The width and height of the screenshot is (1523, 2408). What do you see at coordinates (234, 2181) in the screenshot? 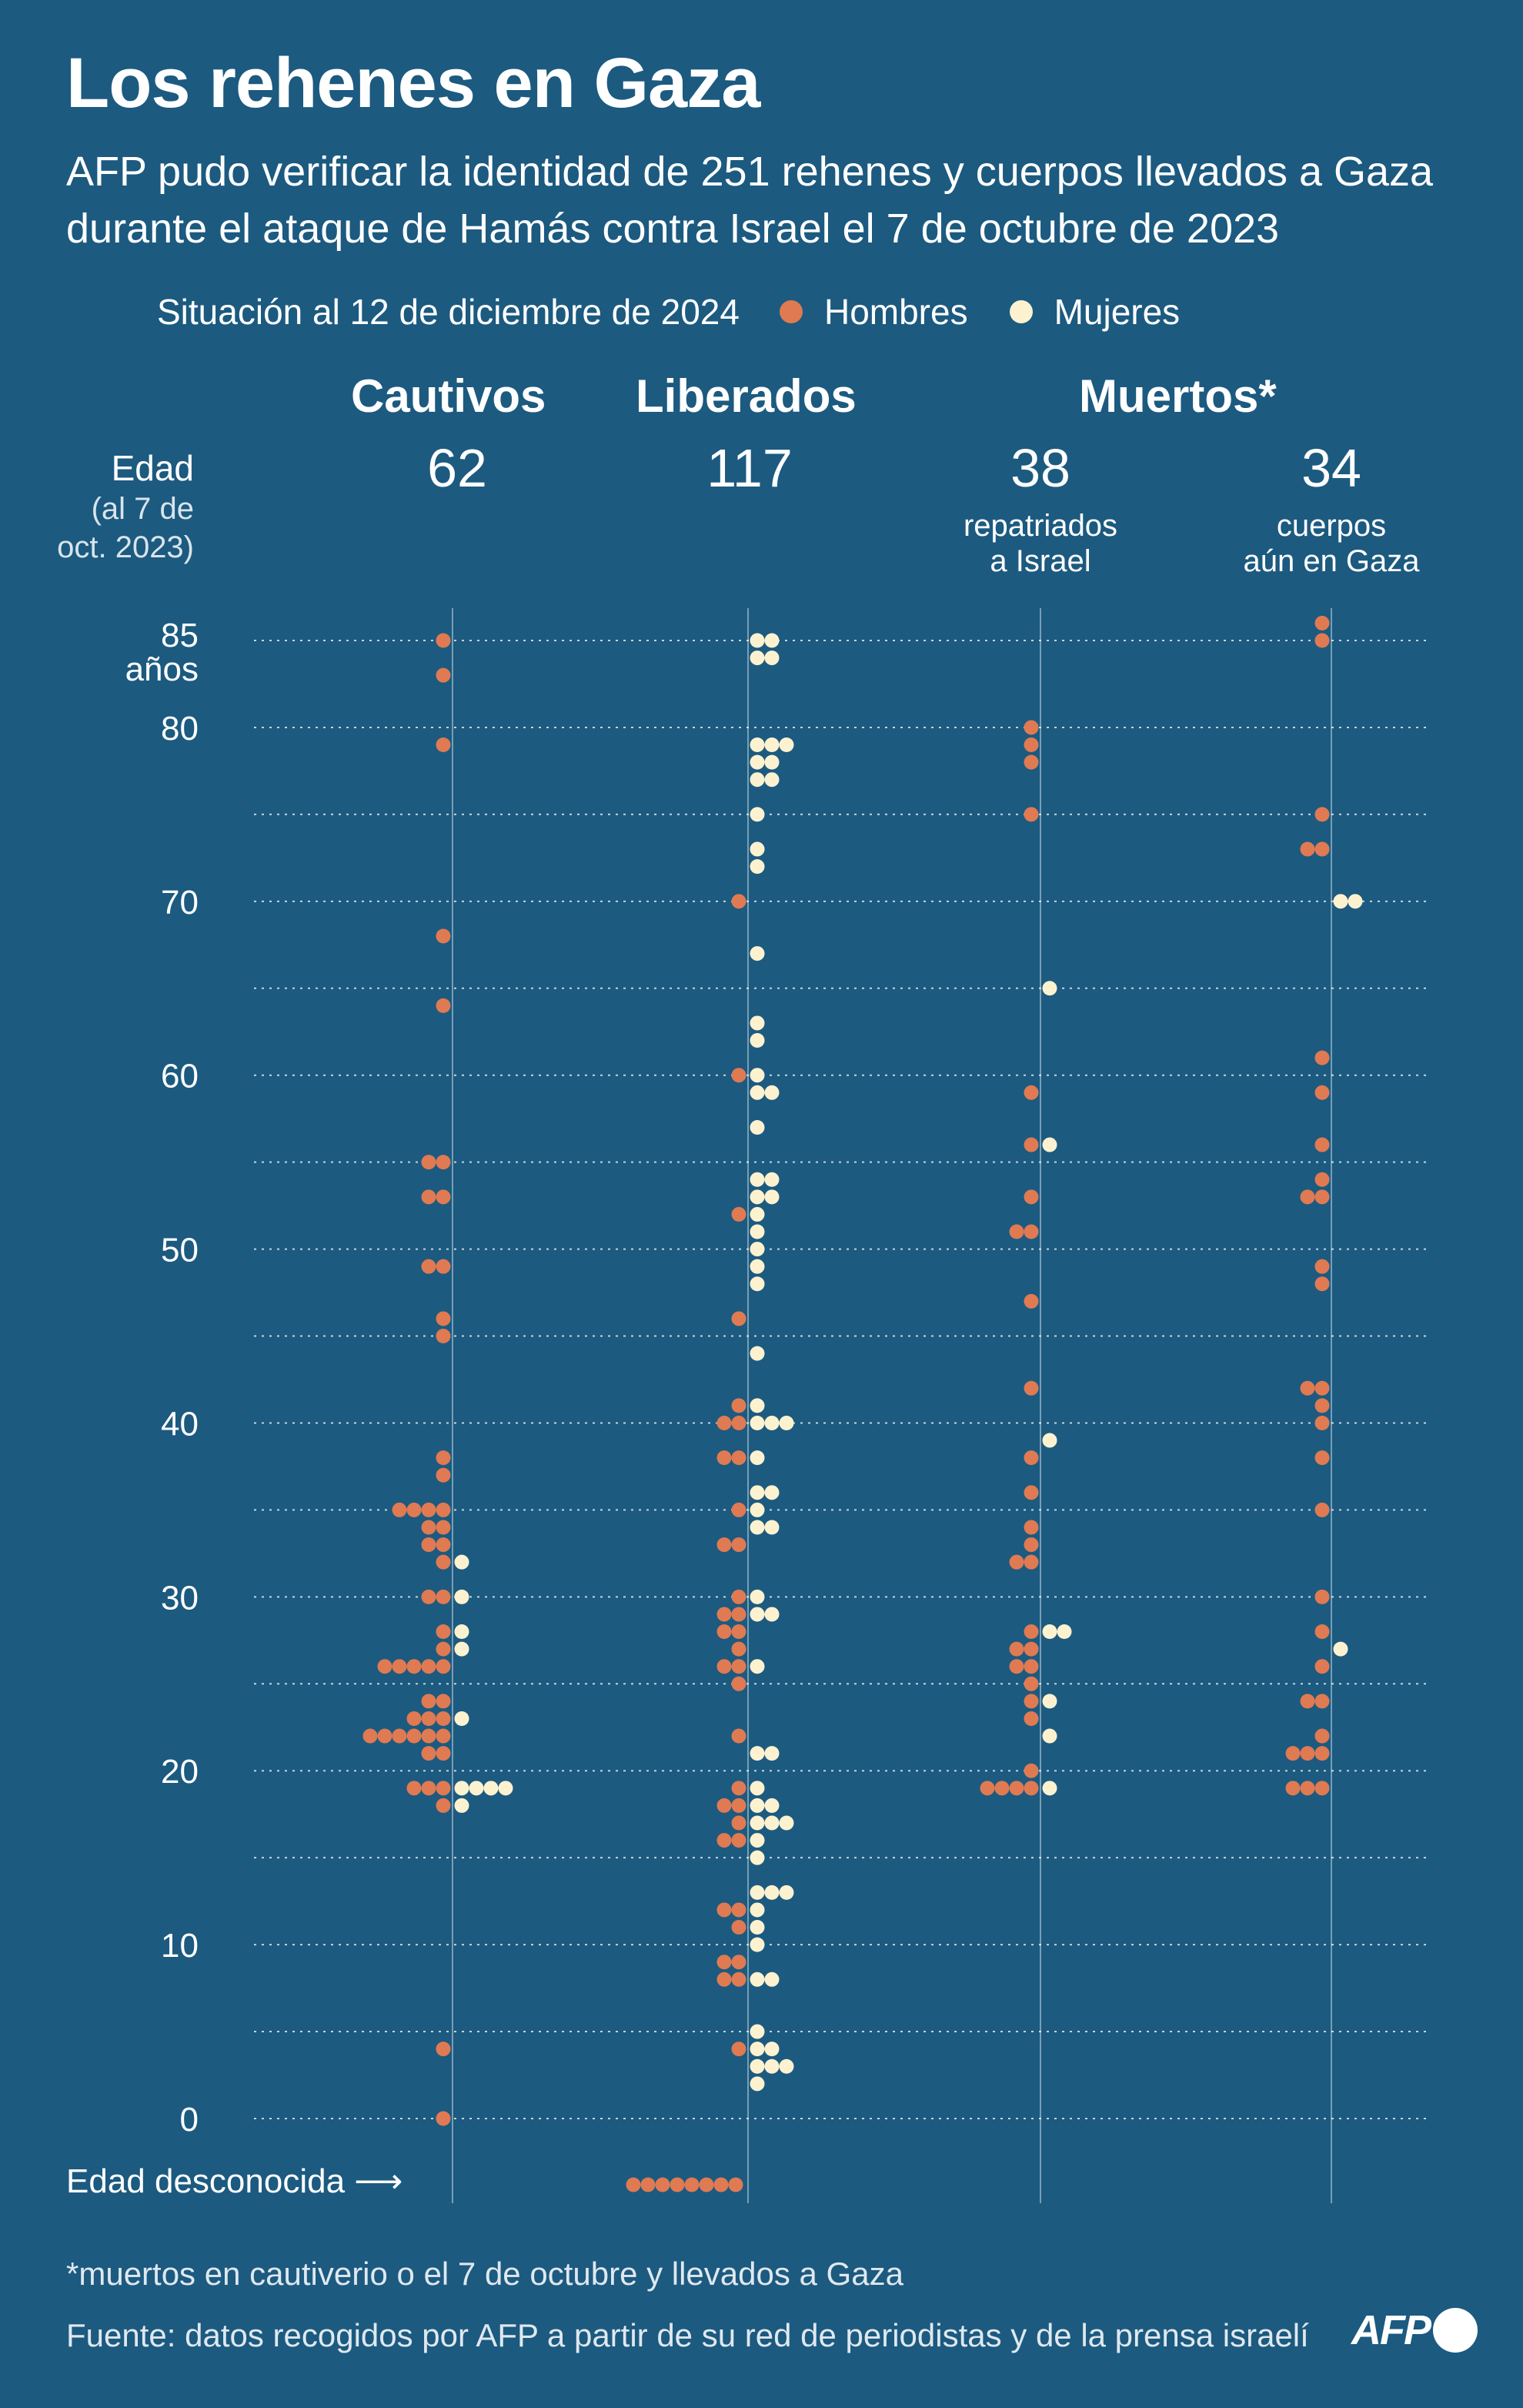
I see `unknown-age-label: Edad desconocida ⟶` at bounding box center [234, 2181].